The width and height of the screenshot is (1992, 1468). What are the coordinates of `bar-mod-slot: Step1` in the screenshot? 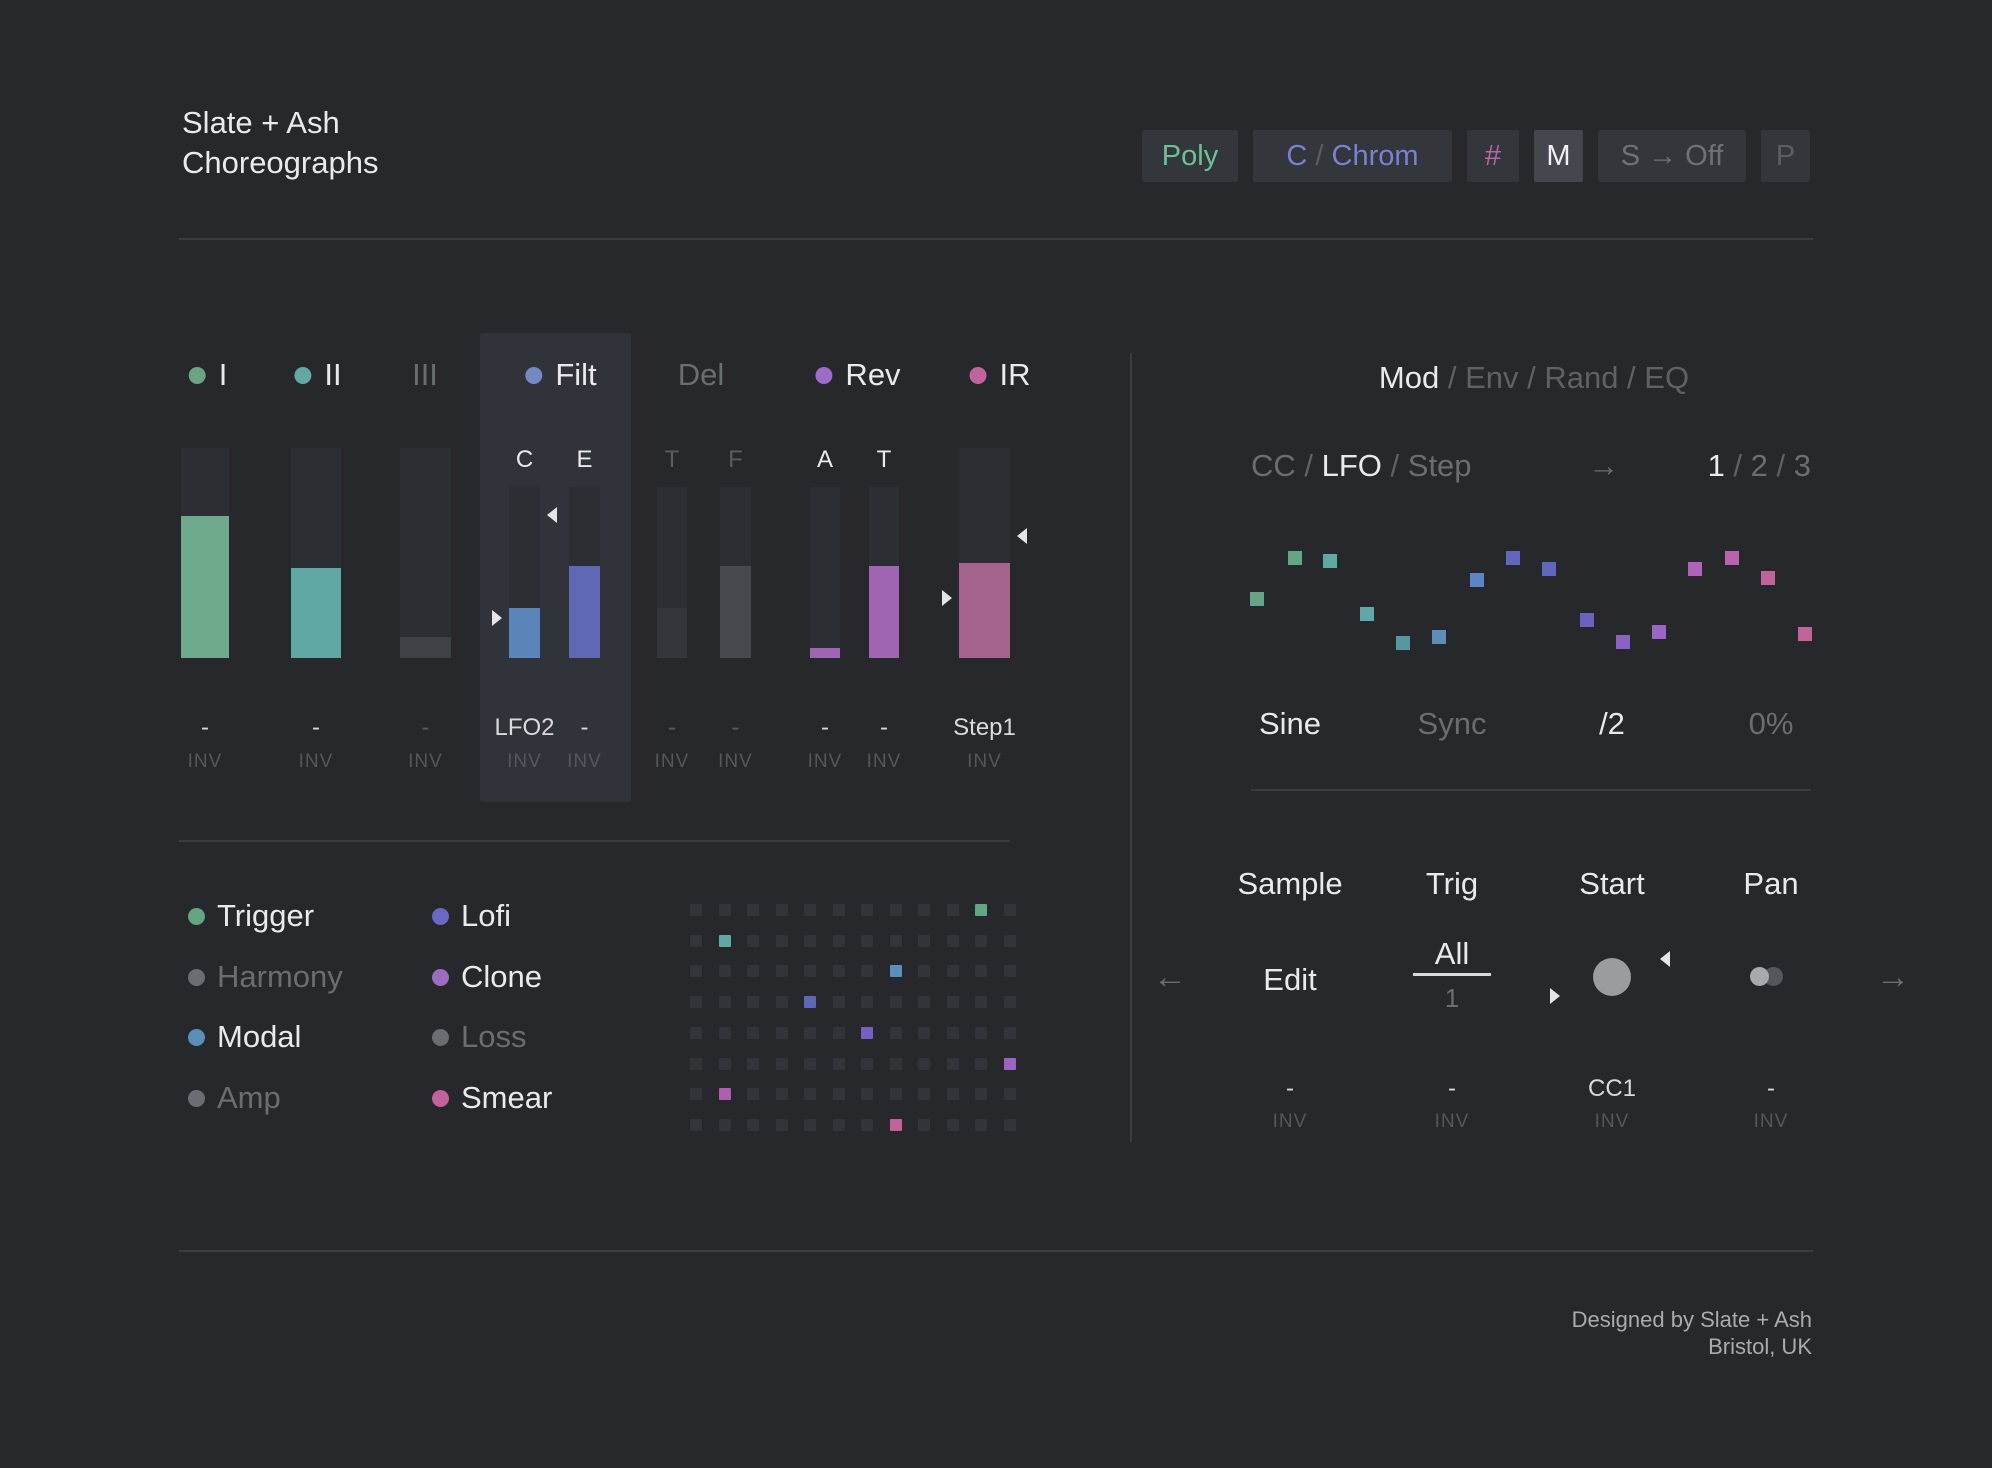 It's located at (984, 727).